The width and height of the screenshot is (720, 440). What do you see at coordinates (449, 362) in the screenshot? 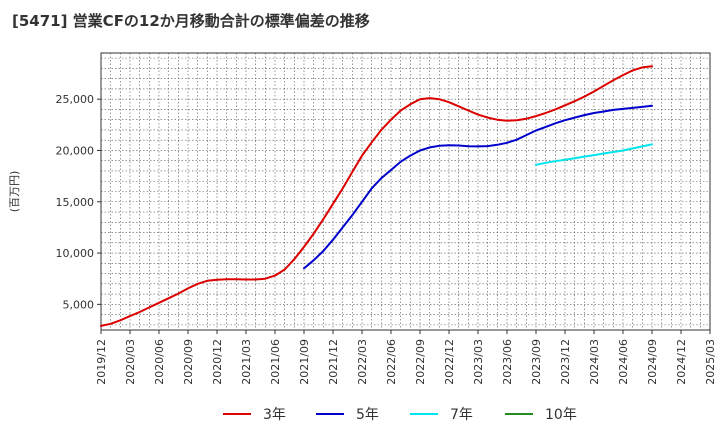
I see `x-tick-label: 2022/12` at bounding box center [449, 362].